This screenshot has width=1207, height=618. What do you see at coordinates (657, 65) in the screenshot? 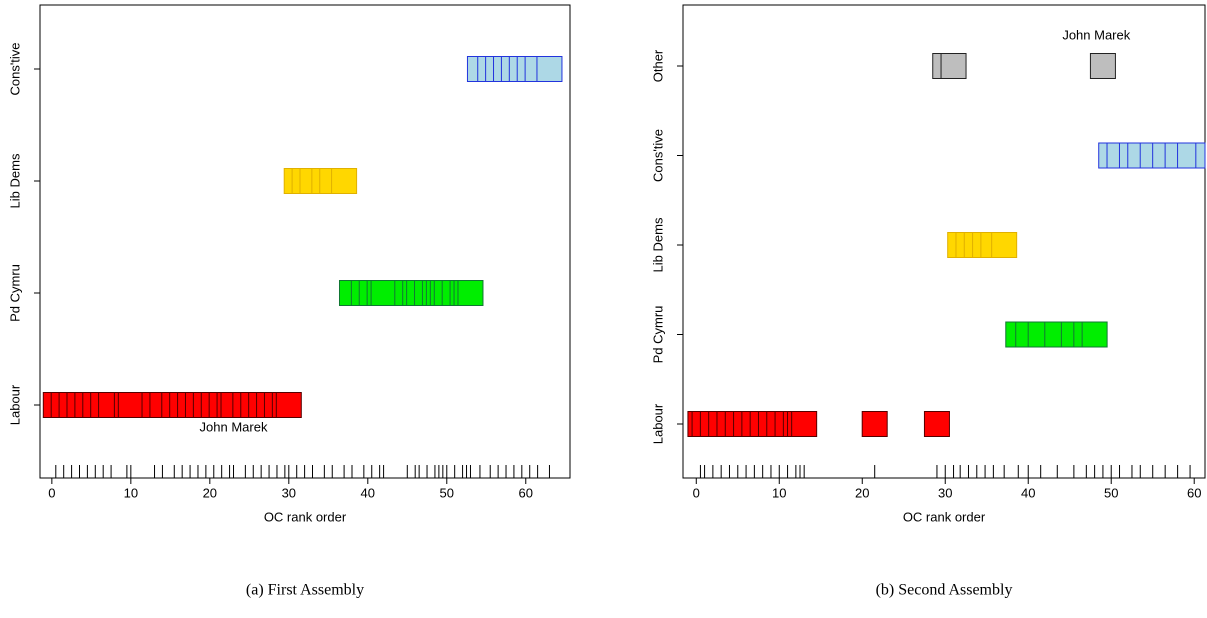
I see `y-tick-label: Other` at bounding box center [657, 65].